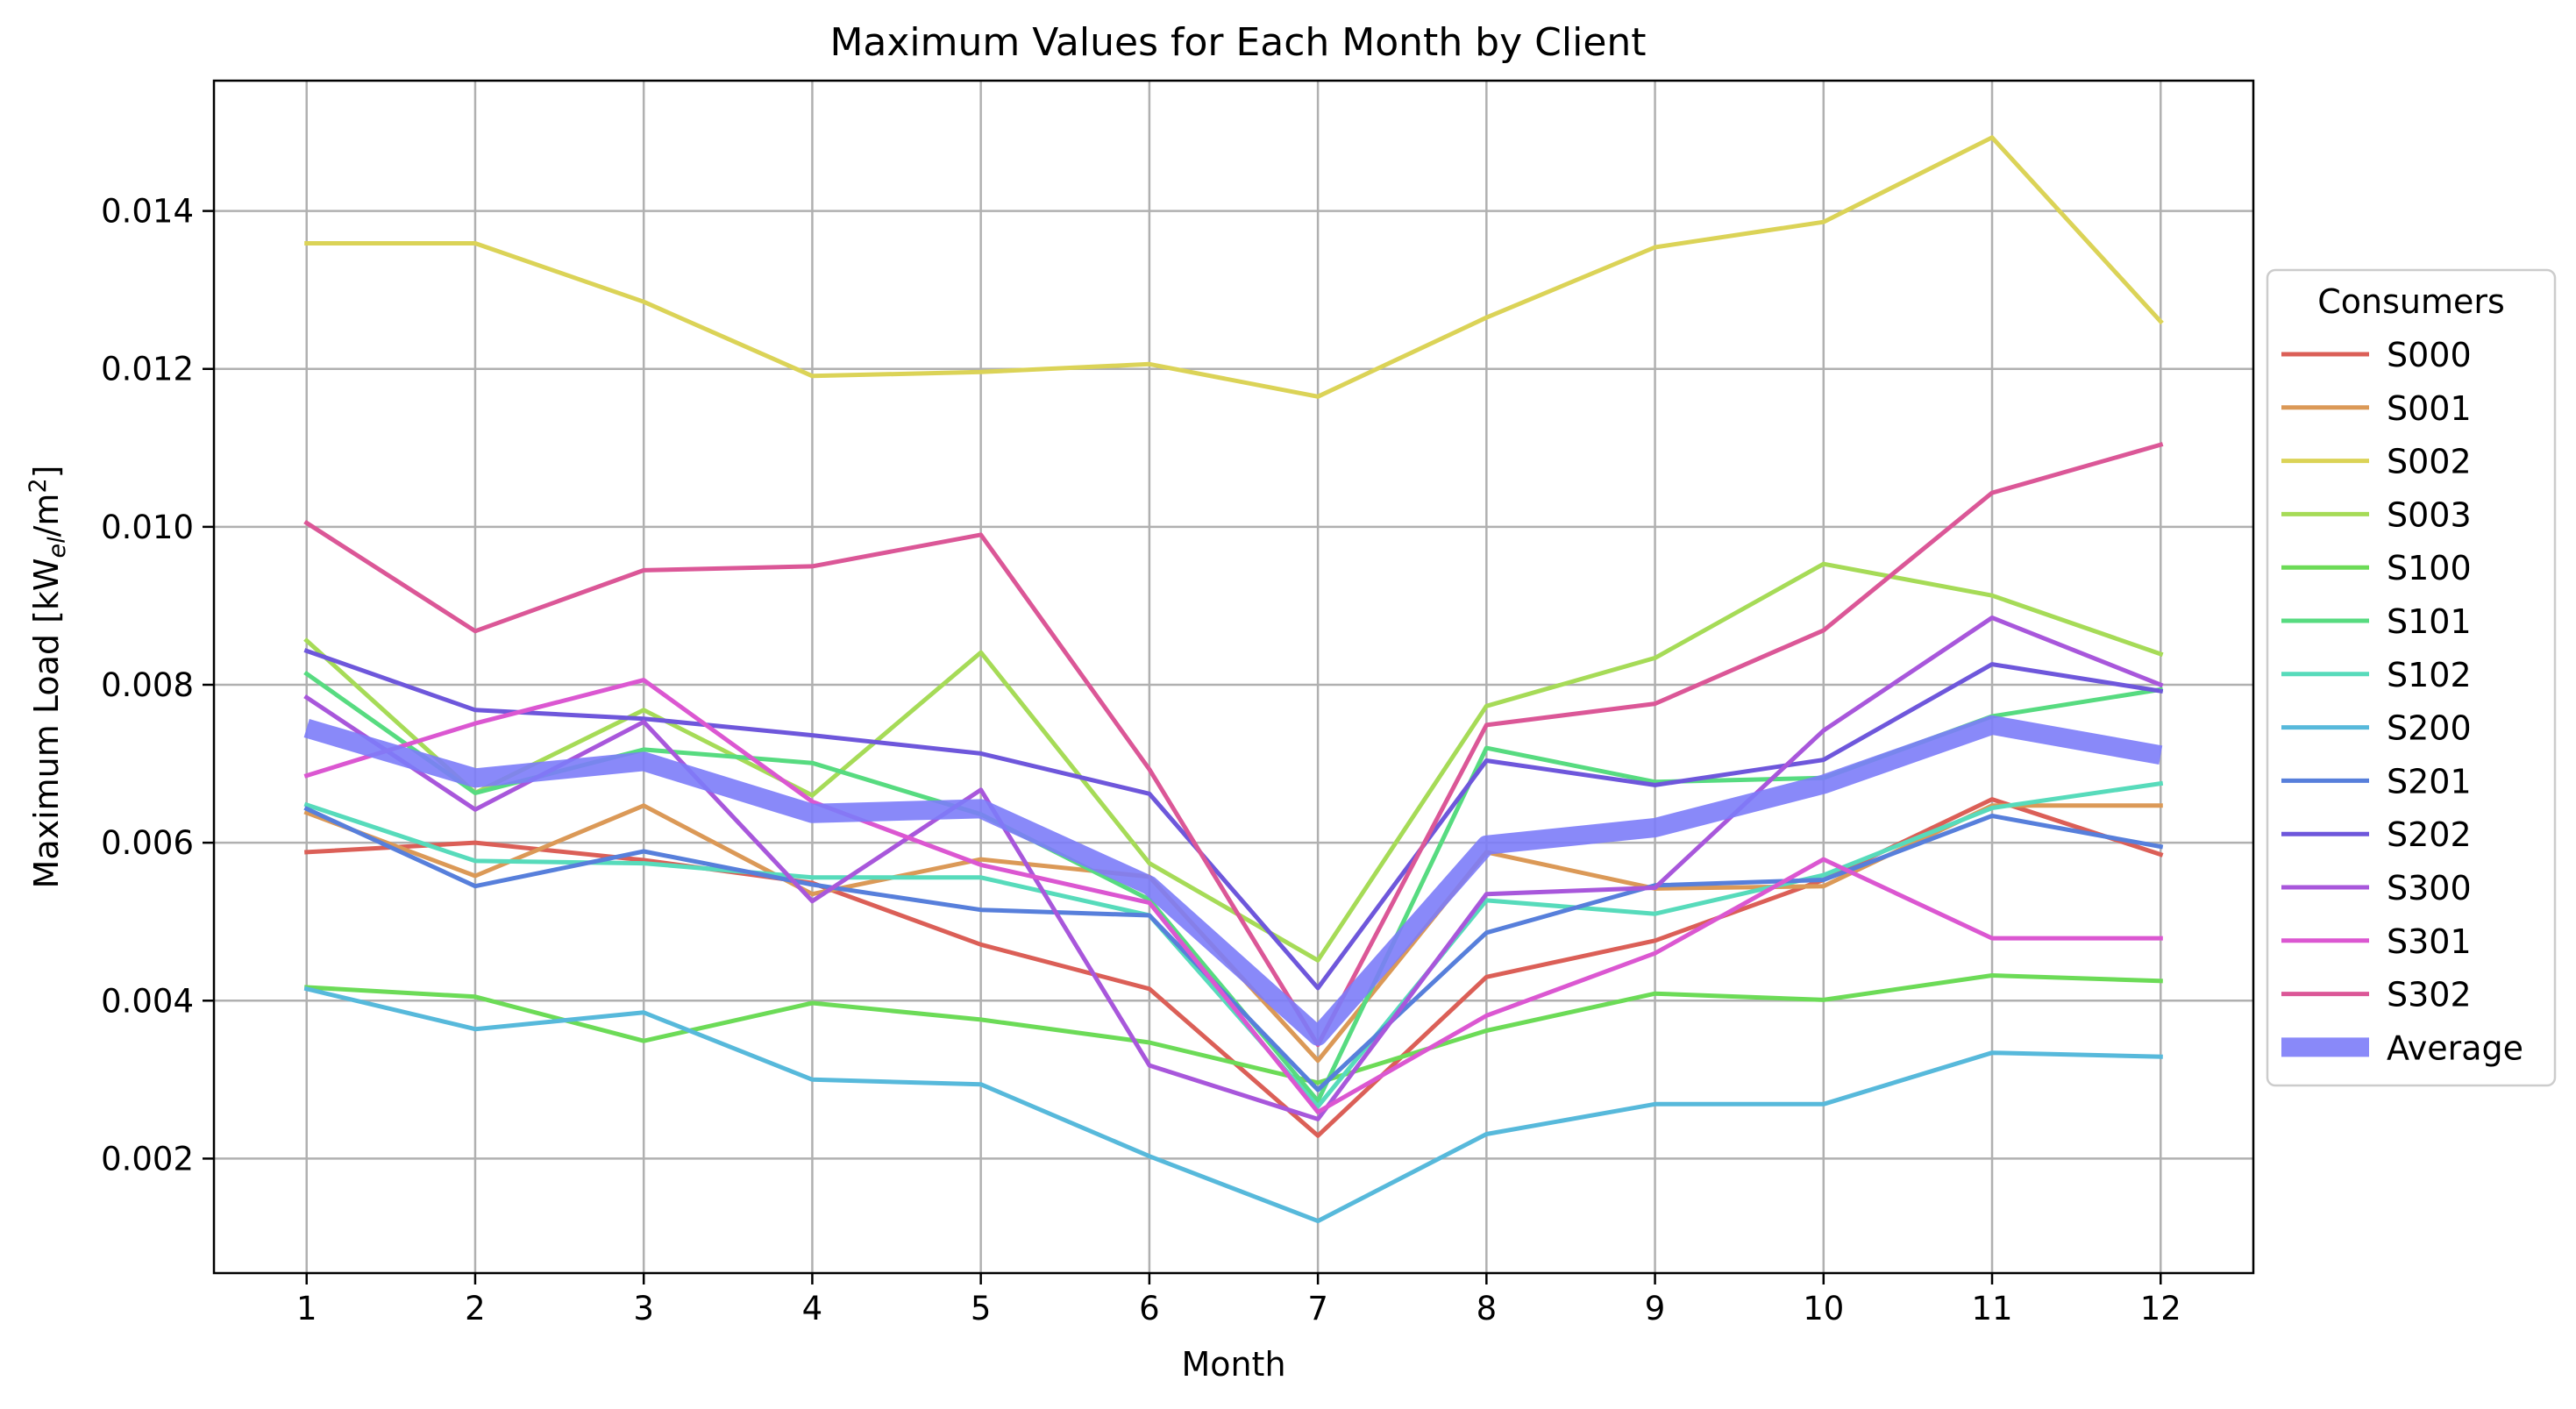 Image resolution: width=2576 pixels, height=1409 pixels. What do you see at coordinates (981, 1308) in the screenshot?
I see `x-tick-label: 5` at bounding box center [981, 1308].